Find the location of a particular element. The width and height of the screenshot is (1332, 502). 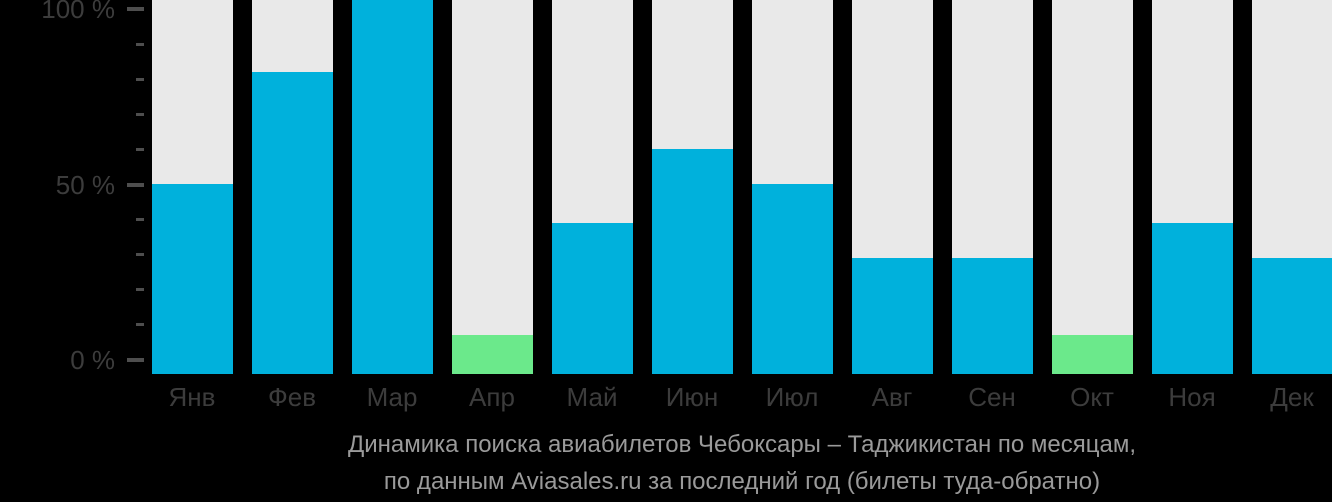

y-axis-label: 100 % is located at coordinates (78, 12).